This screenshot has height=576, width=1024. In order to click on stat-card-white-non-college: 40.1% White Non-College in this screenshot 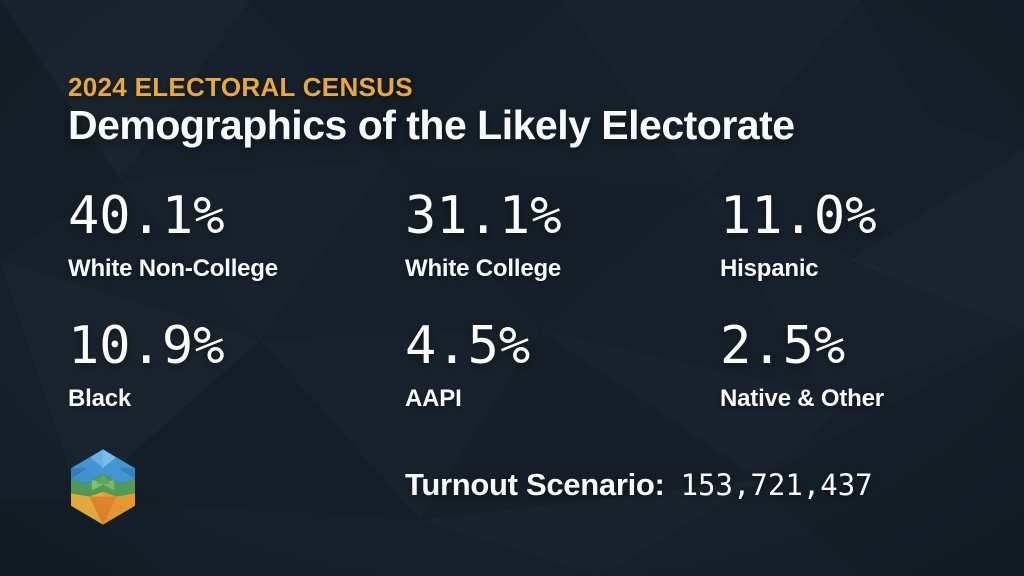, I will do `click(228, 236)`.